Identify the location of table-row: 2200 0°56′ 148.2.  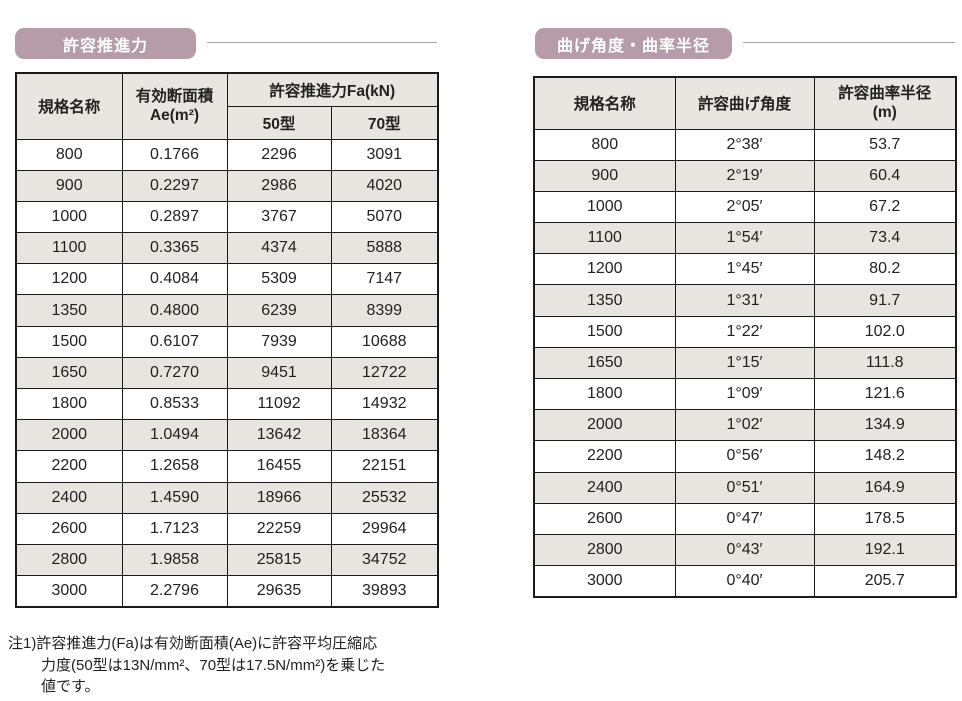
(745, 456).